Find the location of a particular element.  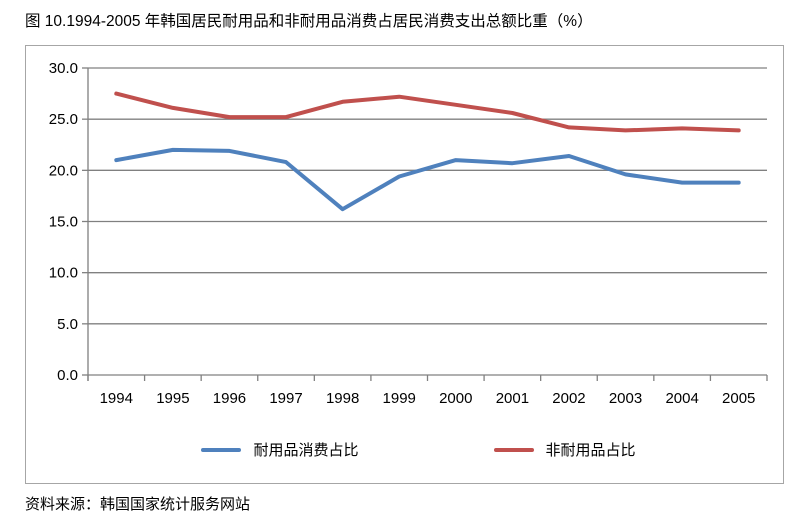

x-axis-label: 1996 is located at coordinates (229, 398).